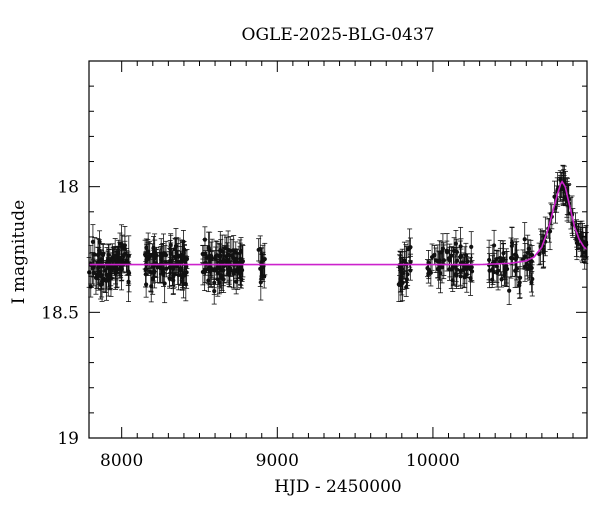 This screenshot has width=600, height=512. What do you see at coordinates (433, 461) in the screenshot?
I see `x-tick-label: 10000` at bounding box center [433, 461].